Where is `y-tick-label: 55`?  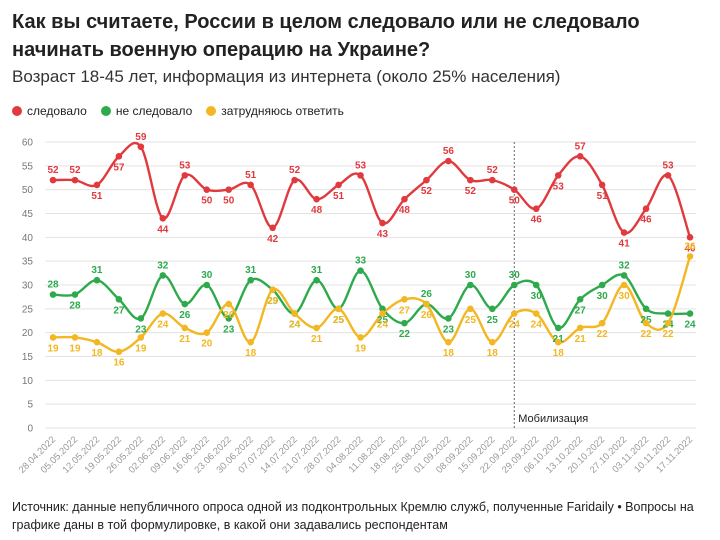
y-tick-label: 55 is located at coordinates (28, 166).